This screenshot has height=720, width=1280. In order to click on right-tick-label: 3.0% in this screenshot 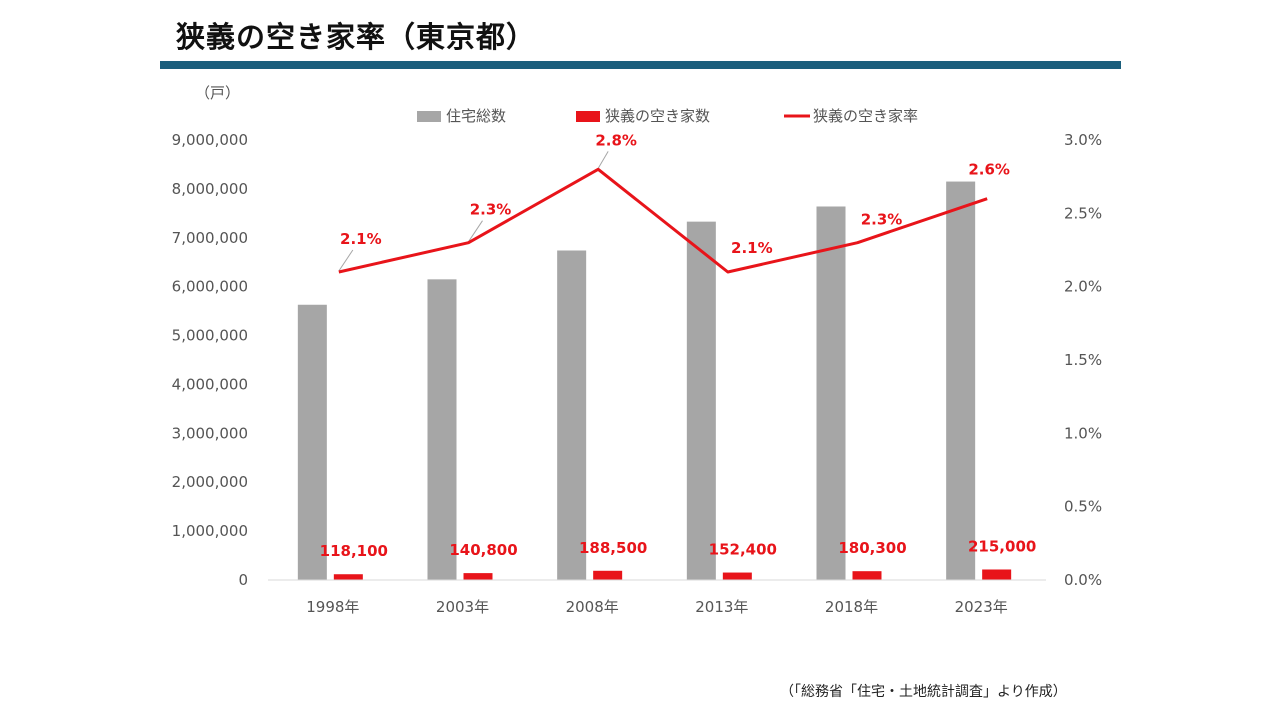, I will do `click(1083, 140)`.